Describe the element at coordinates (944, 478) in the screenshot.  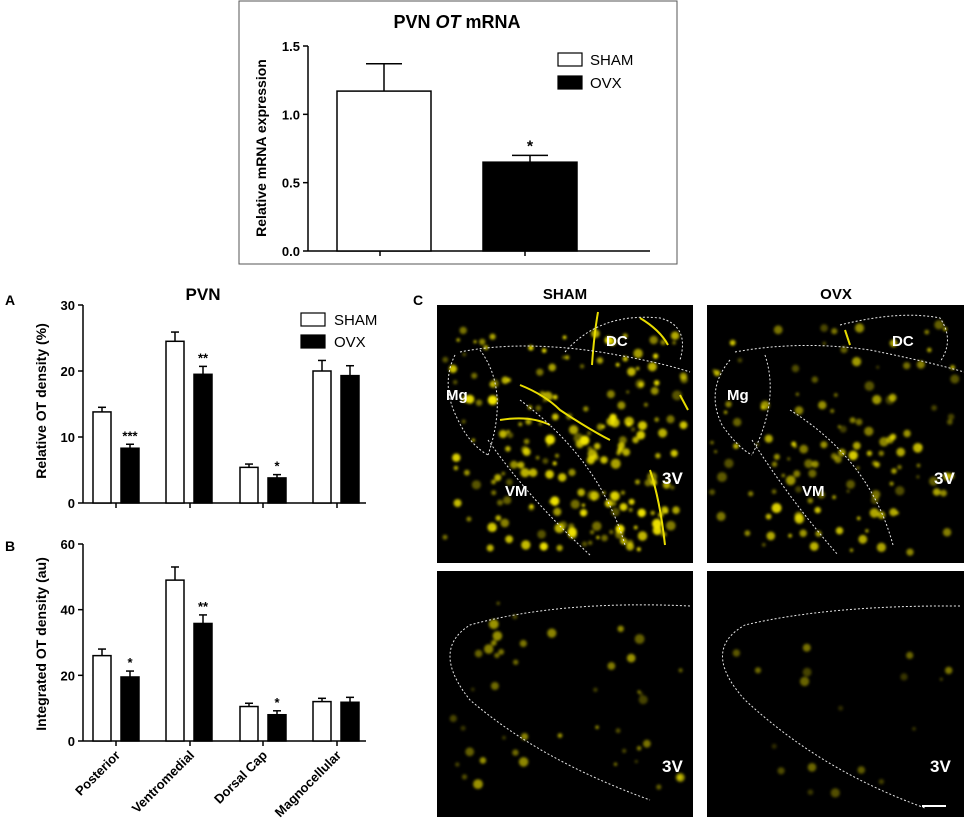
I see `region-label-3v-ovx: 3V` at that location.